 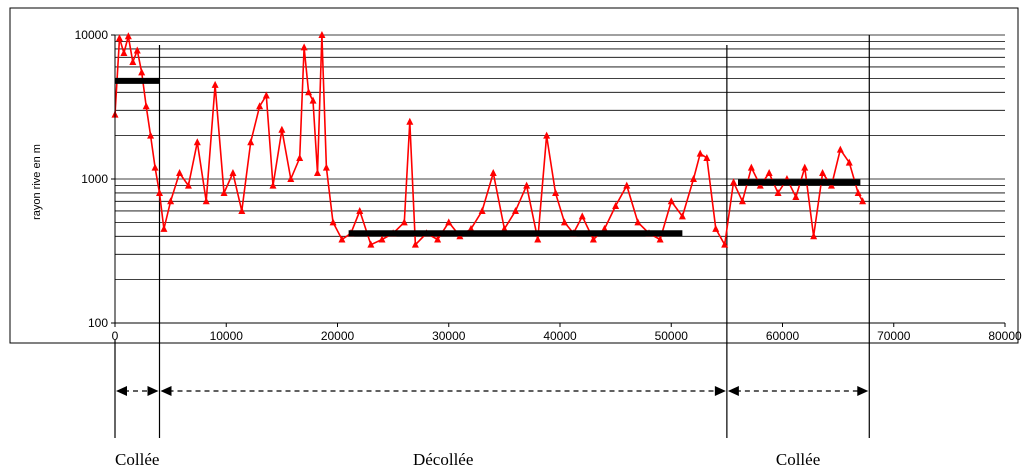 I want to click on y-ticks: 100 1000 10000, so click(x=95, y=179).